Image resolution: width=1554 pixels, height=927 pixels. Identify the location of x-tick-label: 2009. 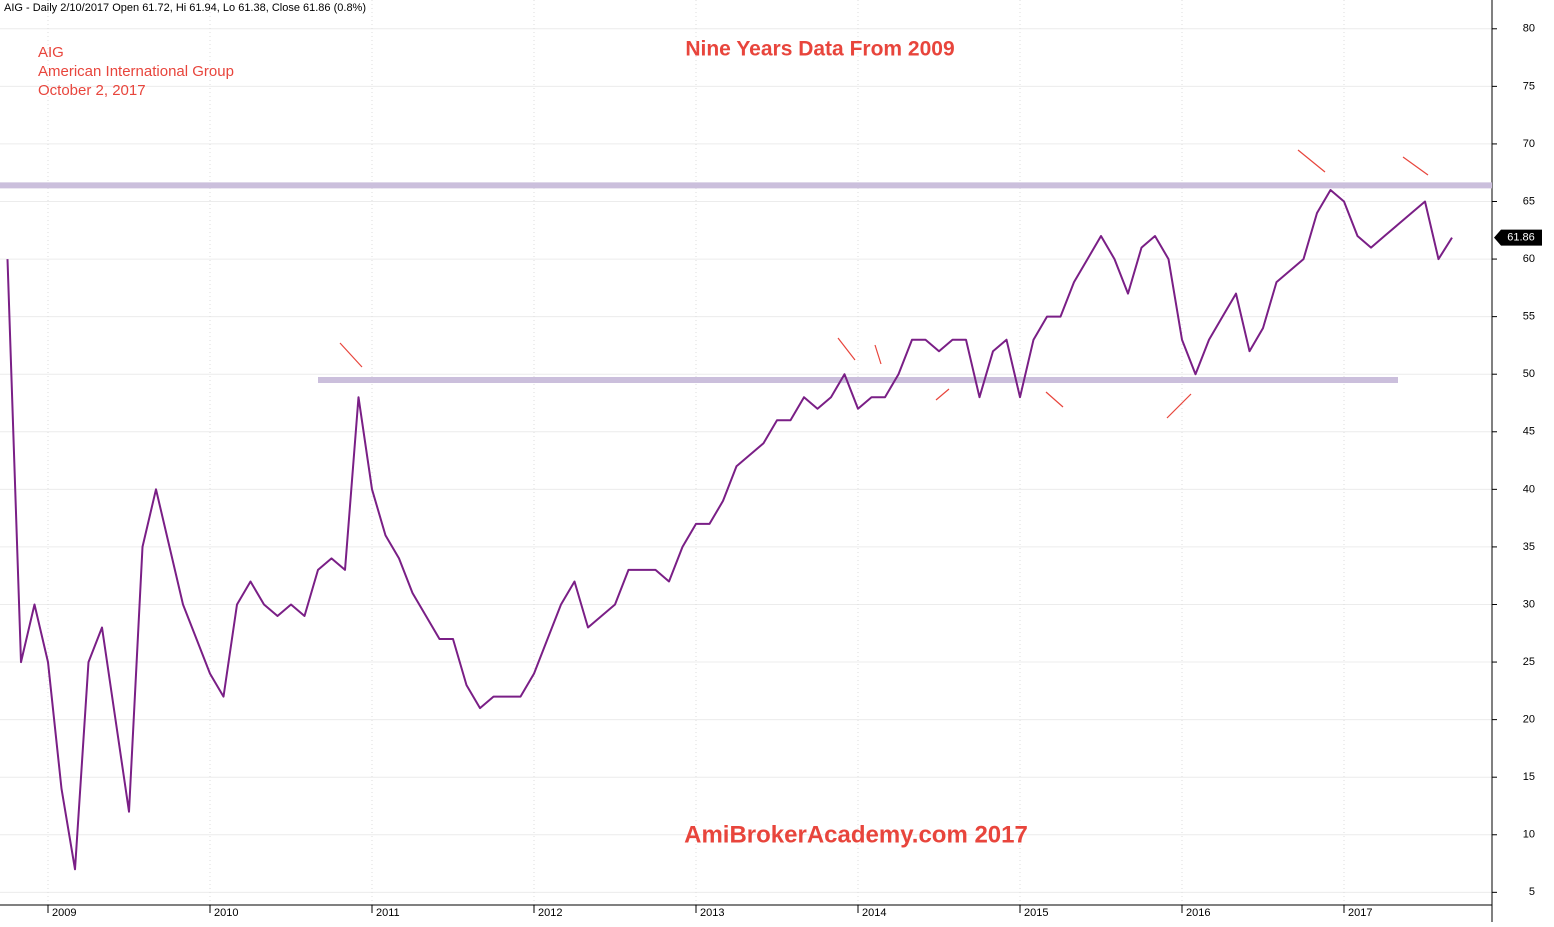
(64, 913).